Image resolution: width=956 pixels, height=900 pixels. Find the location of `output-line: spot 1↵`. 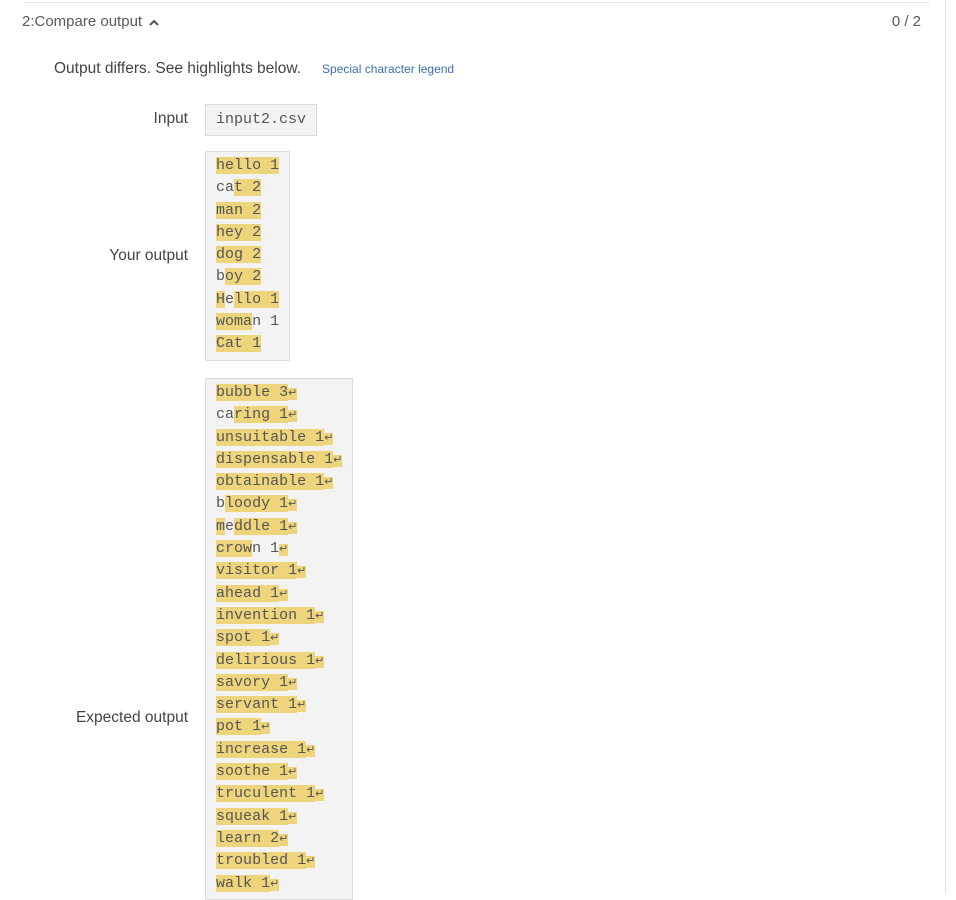

output-line: spot 1↵ is located at coordinates (248, 638).